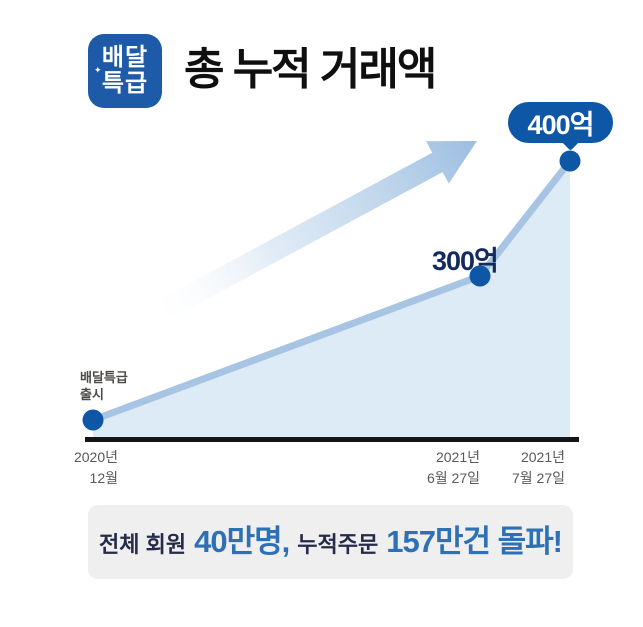 Image resolution: width=643 pixels, height=627 pixels. What do you see at coordinates (143, 544) in the screenshot?
I see `summary-members-label: 전체 회원` at bounding box center [143, 544].